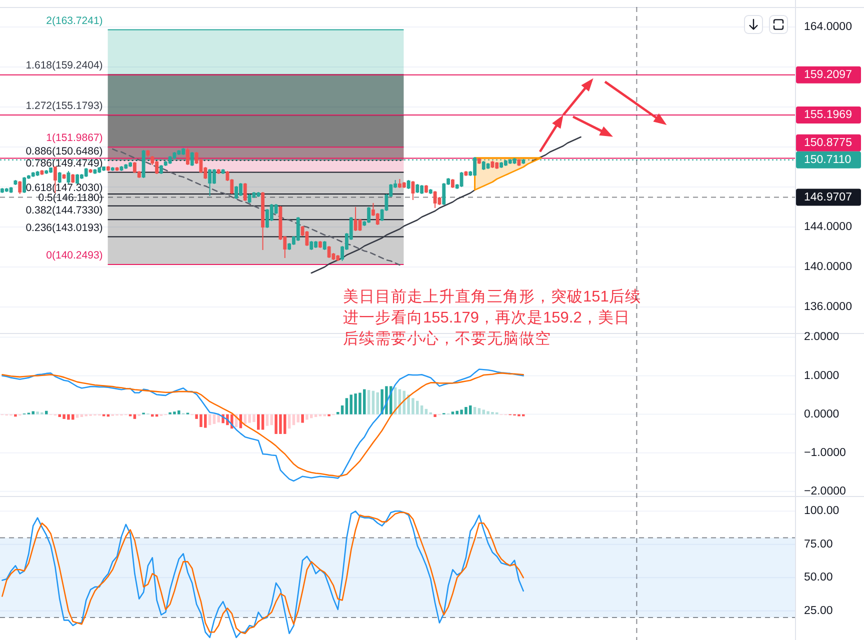 This screenshot has width=864, height=640. I want to click on y-tick-label: 164.0000, so click(828, 27).